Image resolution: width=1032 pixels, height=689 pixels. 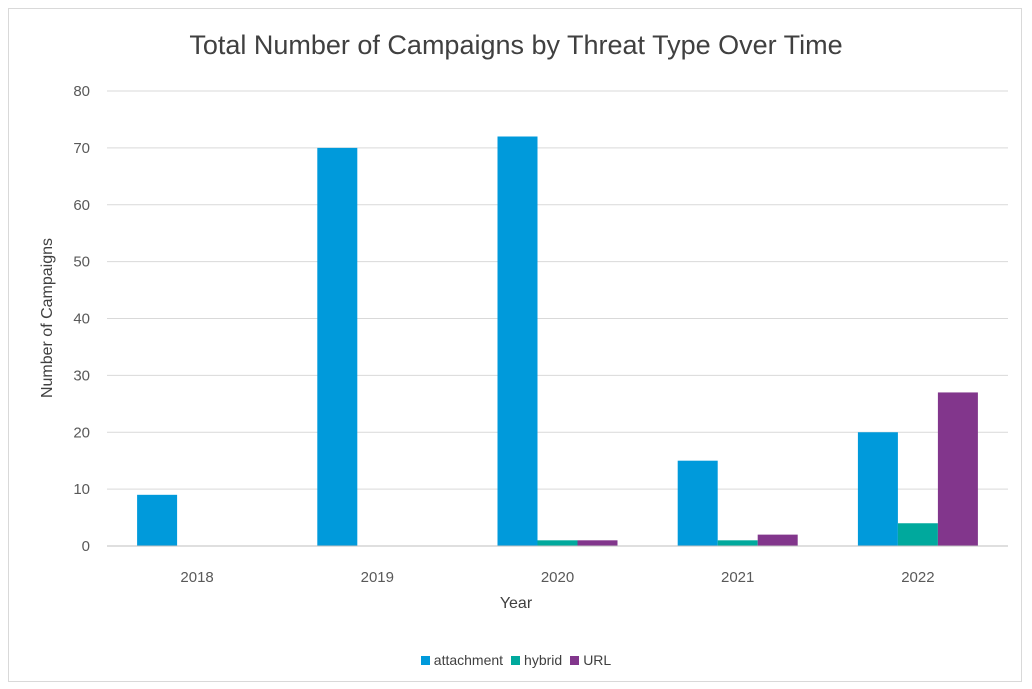 I want to click on legend-label-hybrid: hybrid, so click(x=543, y=660).